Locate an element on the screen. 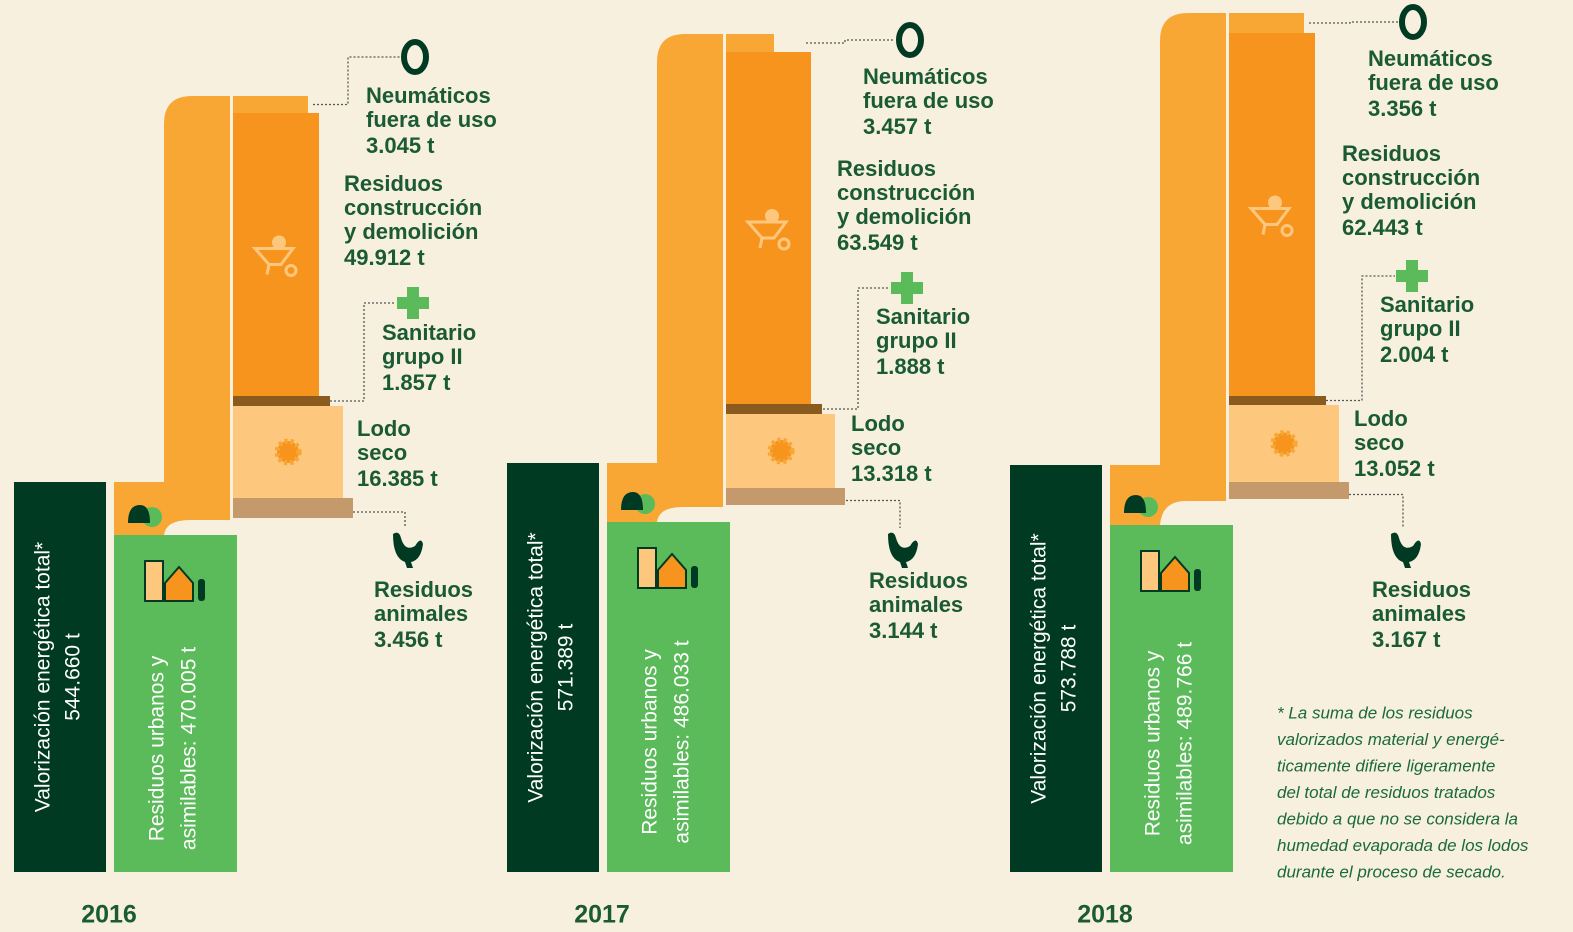 Image resolution: width=1573 pixels, height=932 pixels. footnote: valorizados material y energé- is located at coordinates (1391, 739).